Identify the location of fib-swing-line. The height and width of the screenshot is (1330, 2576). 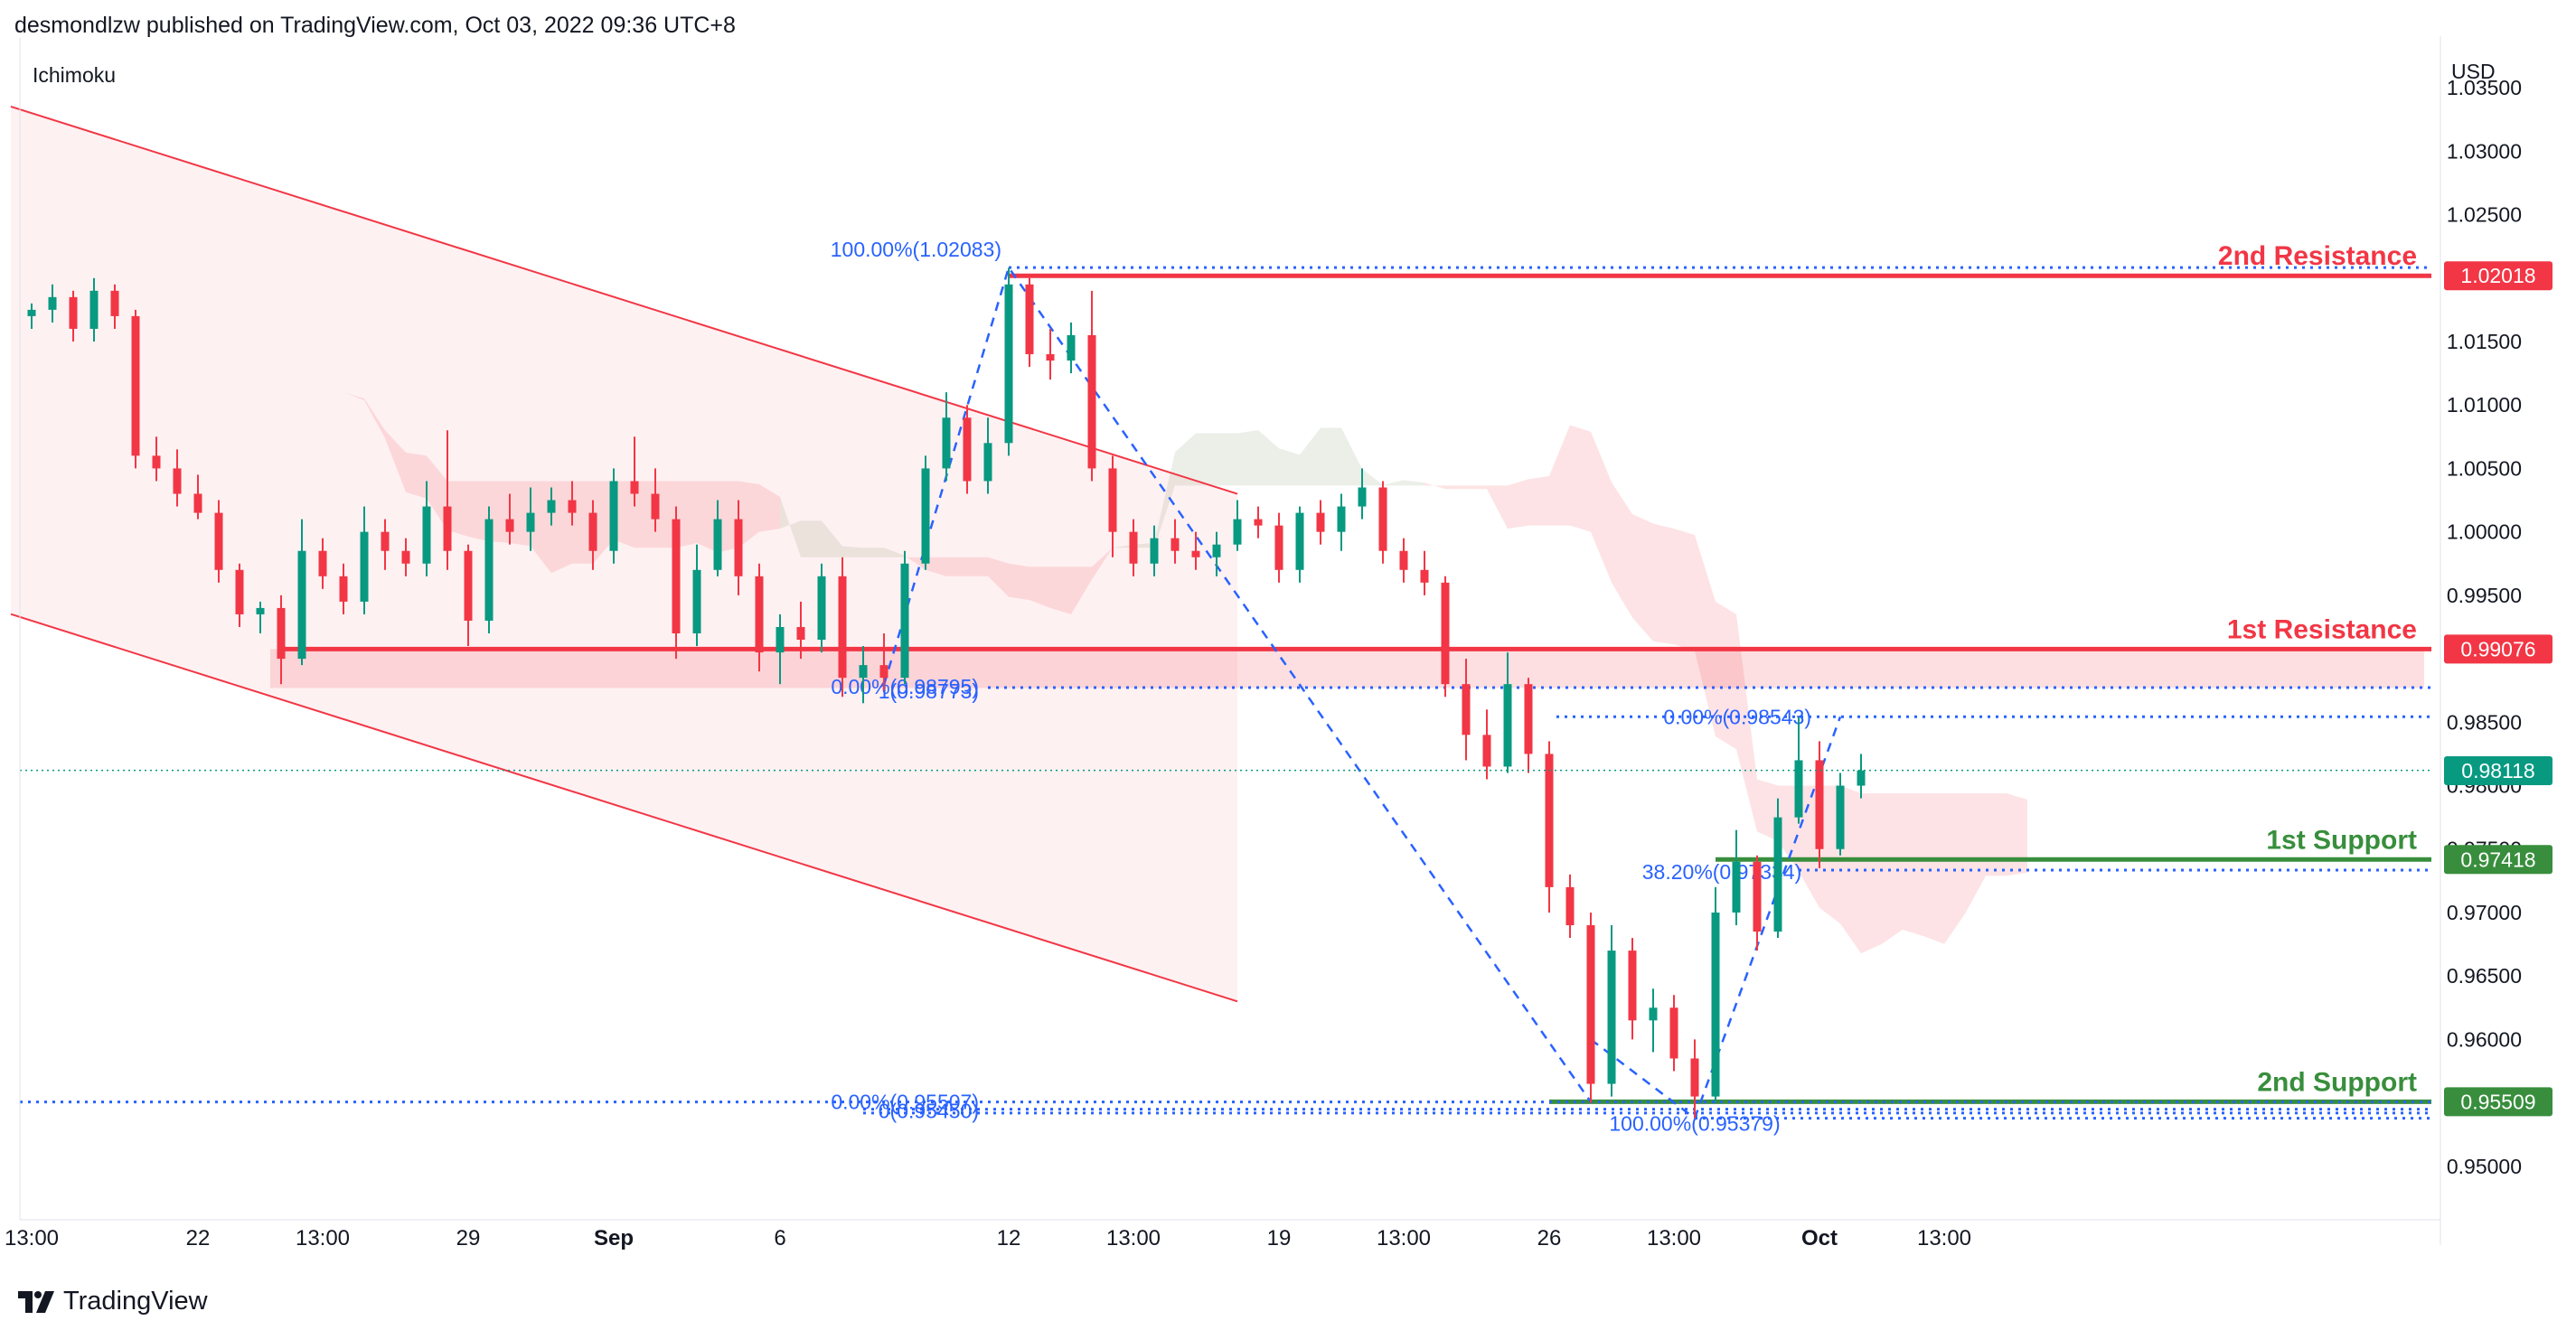
(1716, 918).